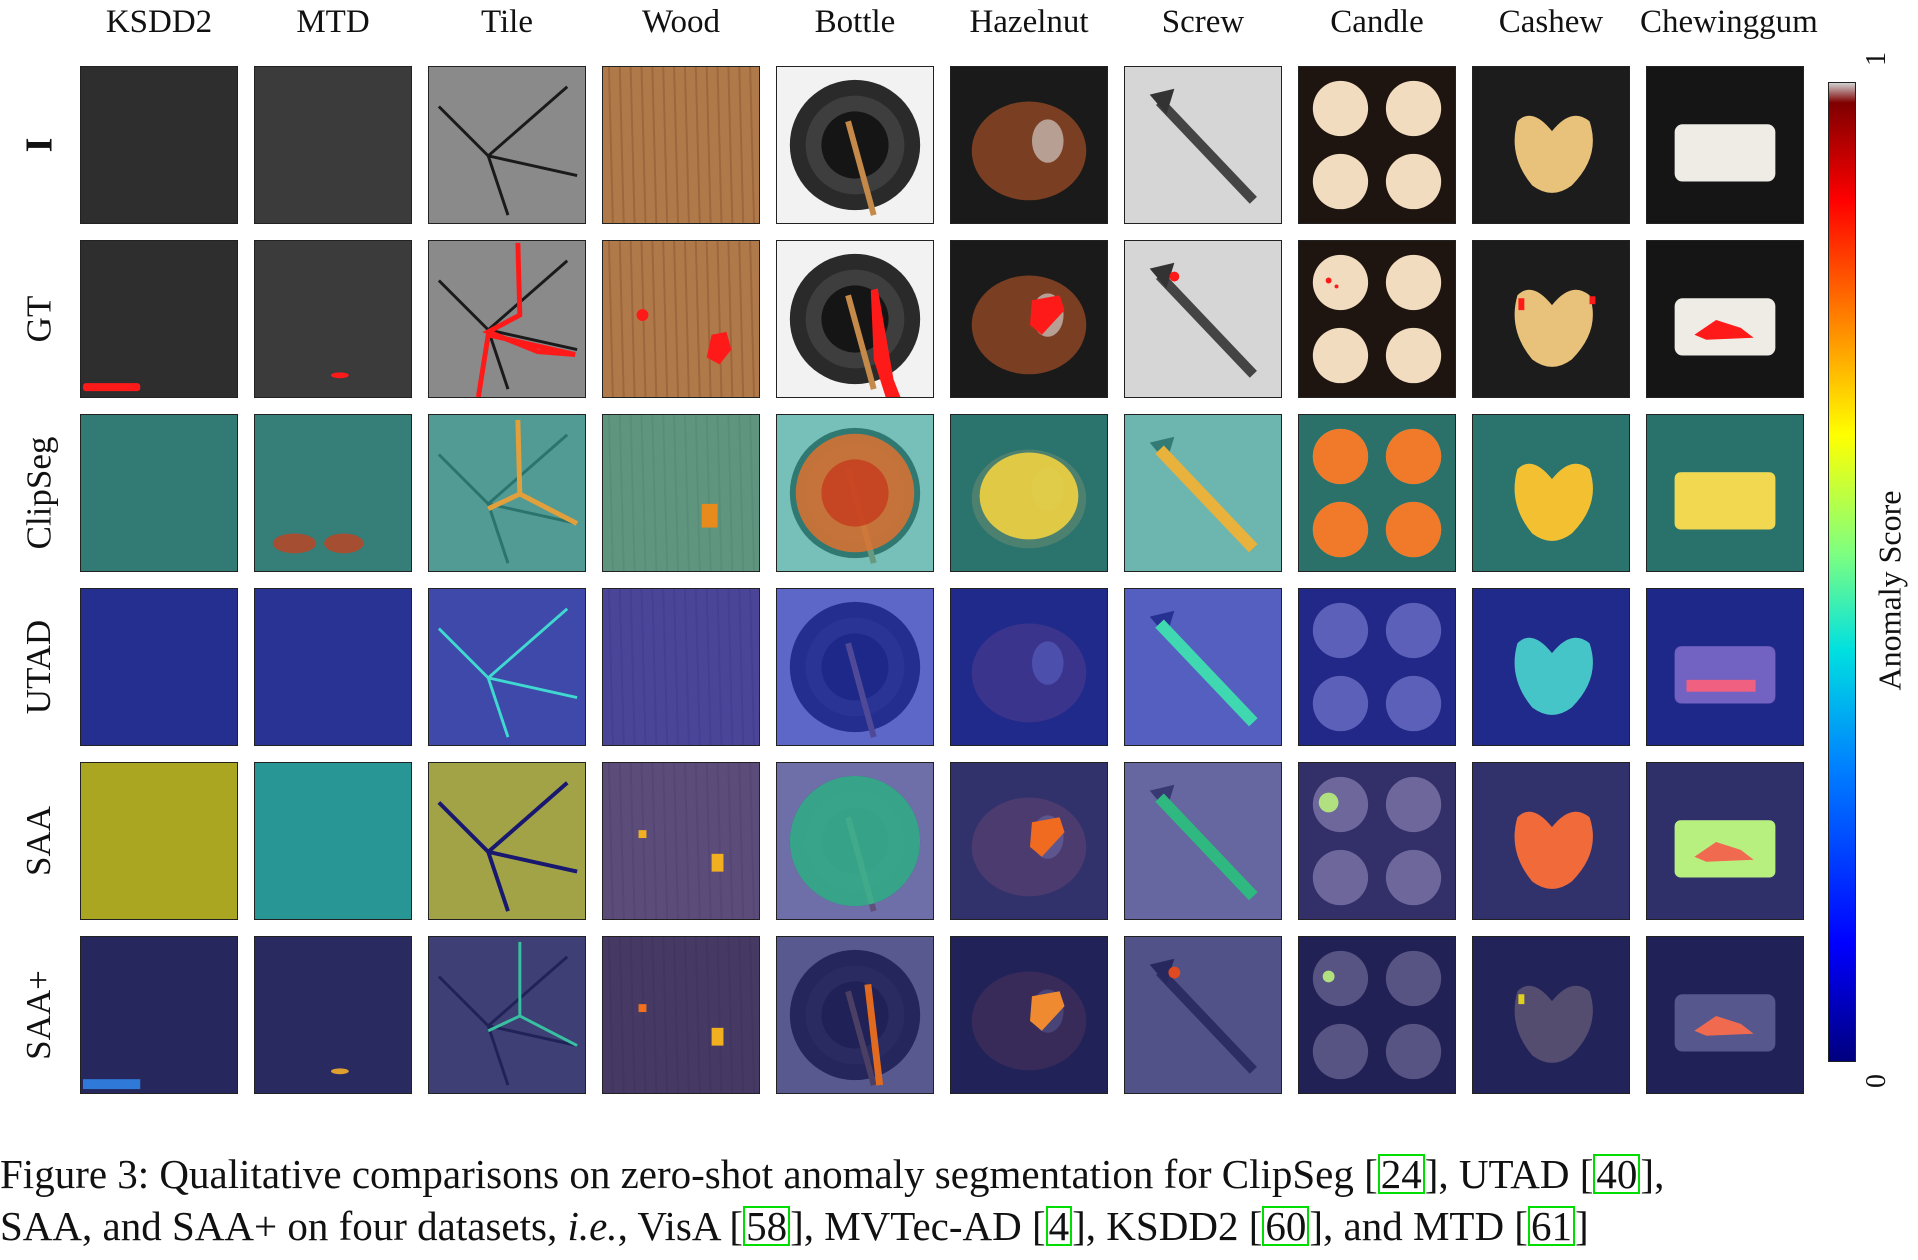 The width and height of the screenshot is (1918, 1260). What do you see at coordinates (1377, 1015) in the screenshot?
I see `tile-saa-plus-candle` at bounding box center [1377, 1015].